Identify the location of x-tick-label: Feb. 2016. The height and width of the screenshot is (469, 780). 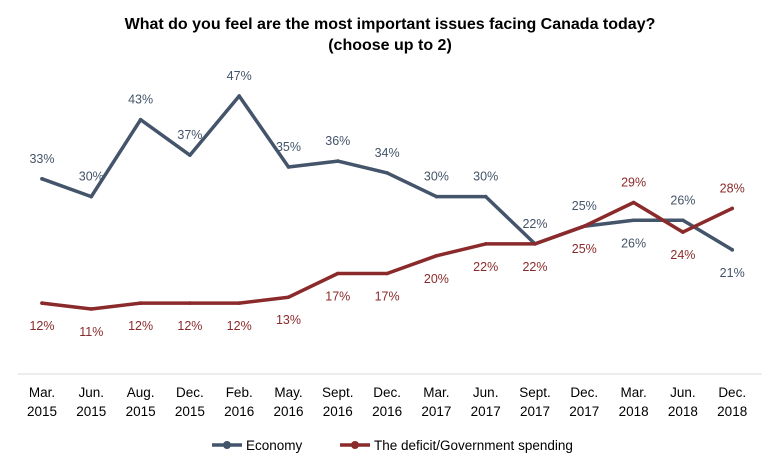
(239, 402).